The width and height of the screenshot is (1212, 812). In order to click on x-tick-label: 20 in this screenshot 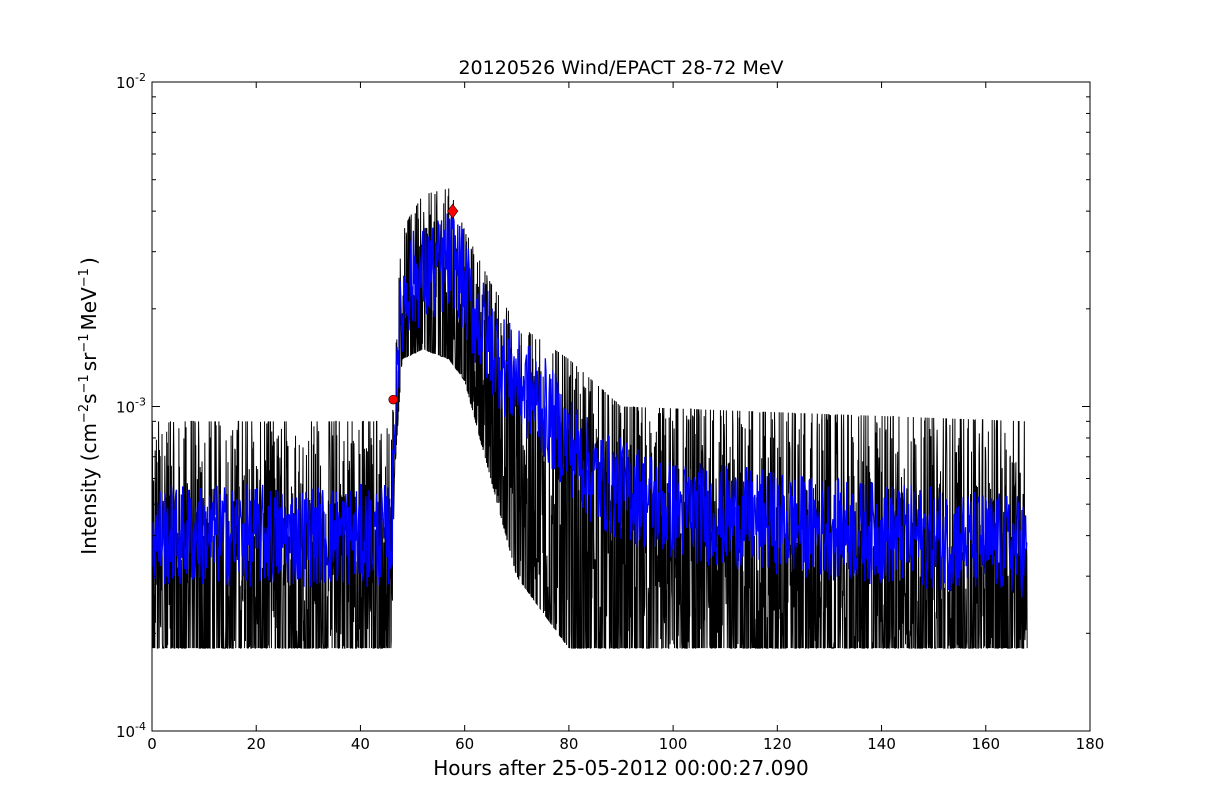, I will do `click(256, 744)`.